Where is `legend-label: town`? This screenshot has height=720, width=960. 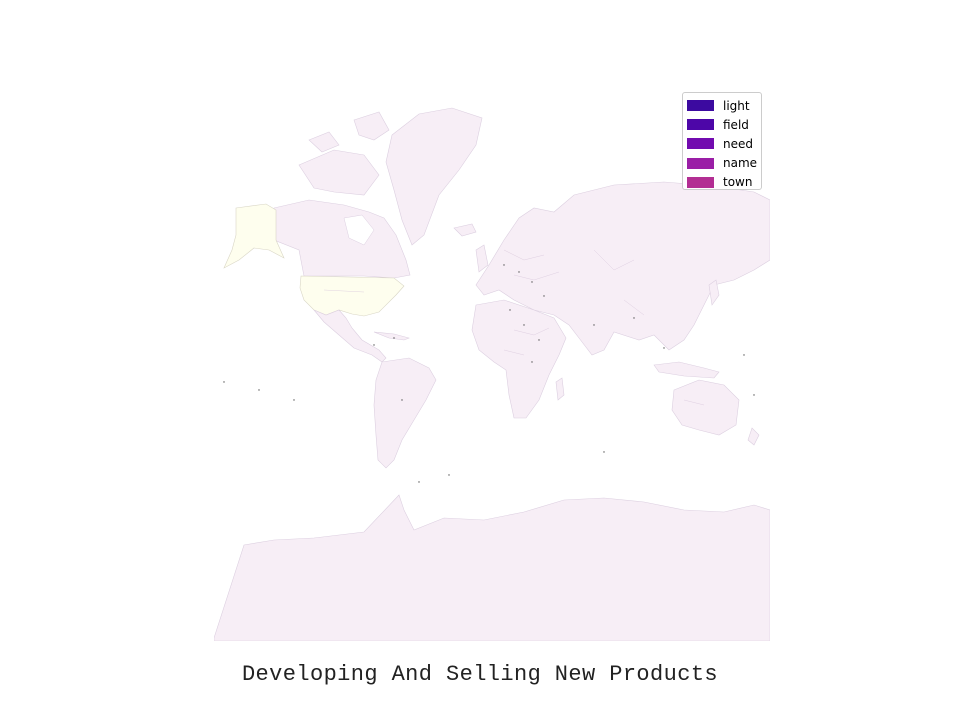 legend-label: town is located at coordinates (738, 182).